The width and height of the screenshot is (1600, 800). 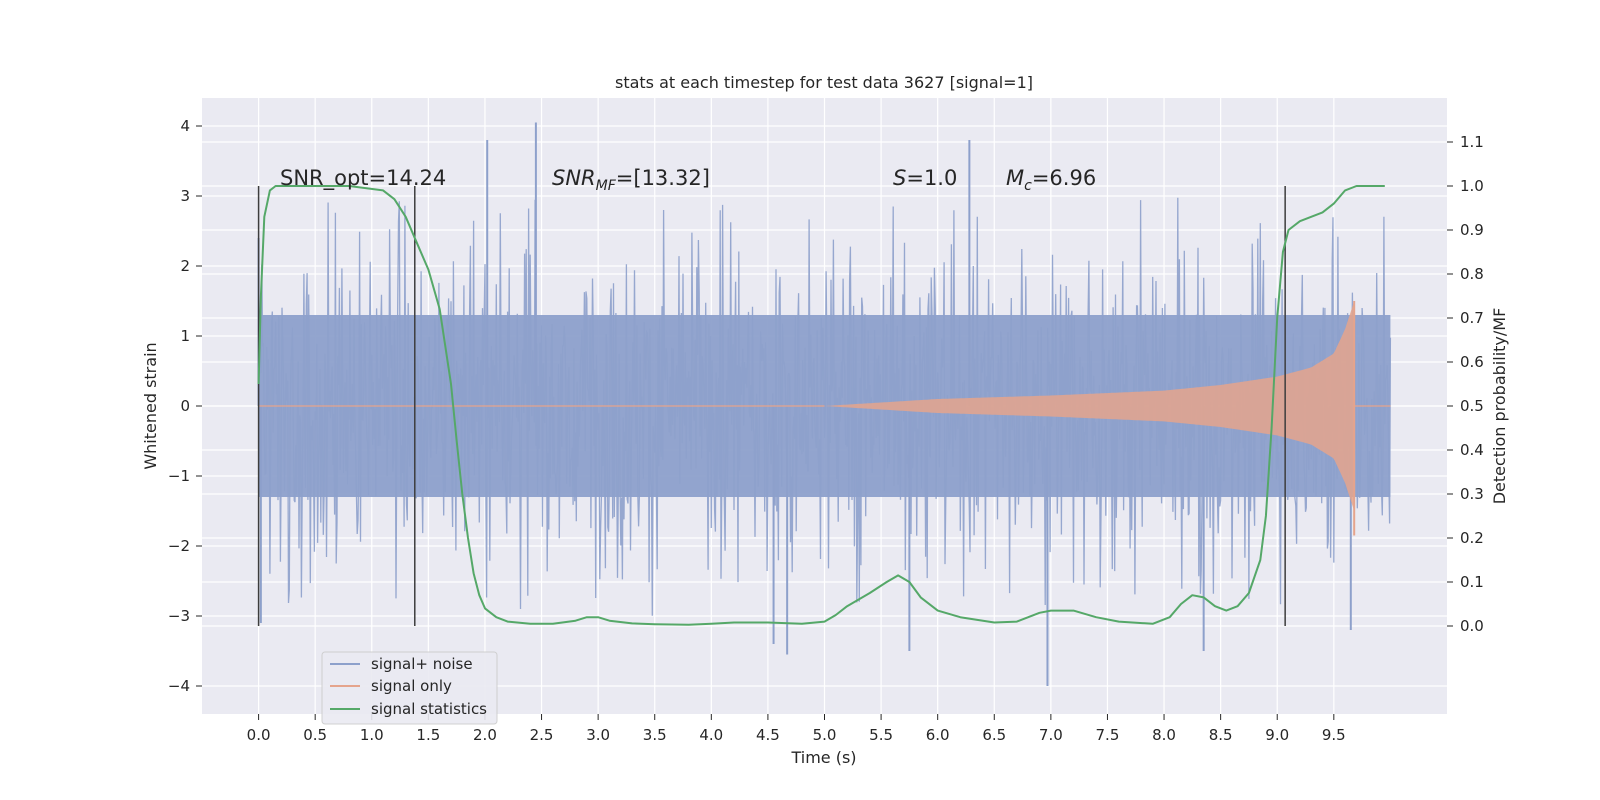 I want to click on y2-tick-label-0-9: 0.9, so click(x=1472, y=230).